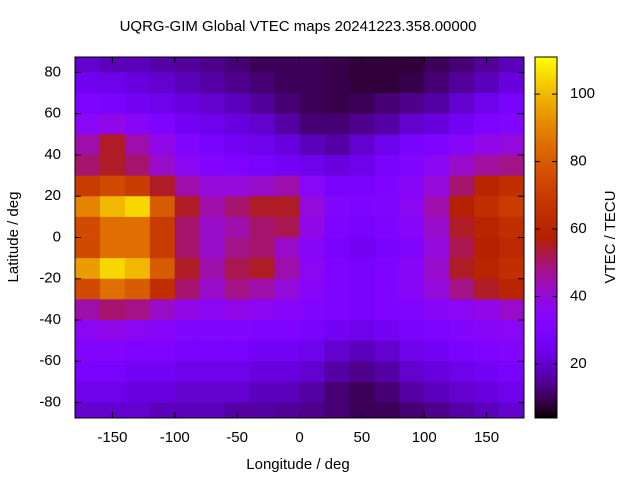 The width and height of the screenshot is (640, 480). Describe the element at coordinates (610, 236) in the screenshot. I see `colorbar-label: VTEC / TECU` at that location.